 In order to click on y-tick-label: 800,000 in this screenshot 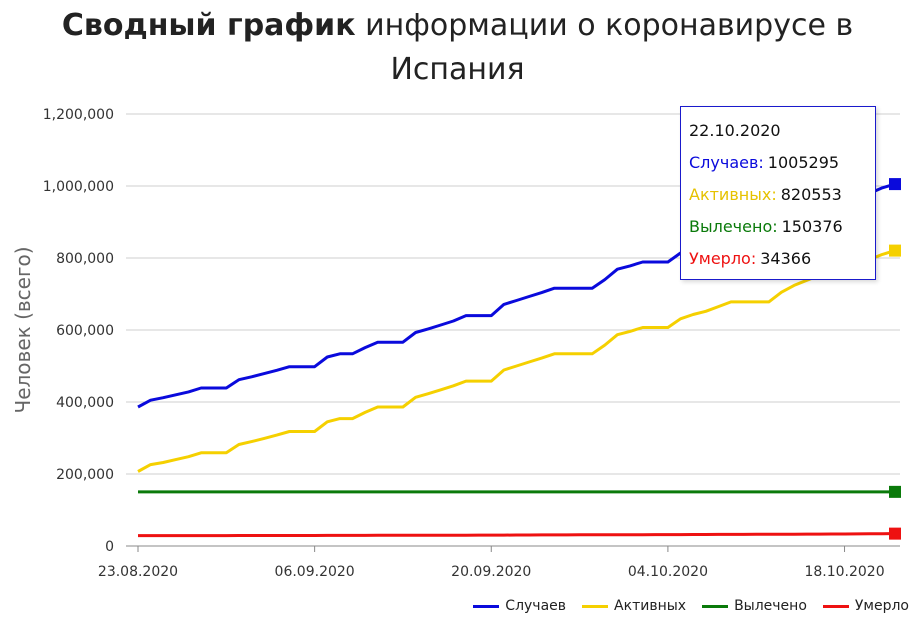, I will do `click(85, 259)`.